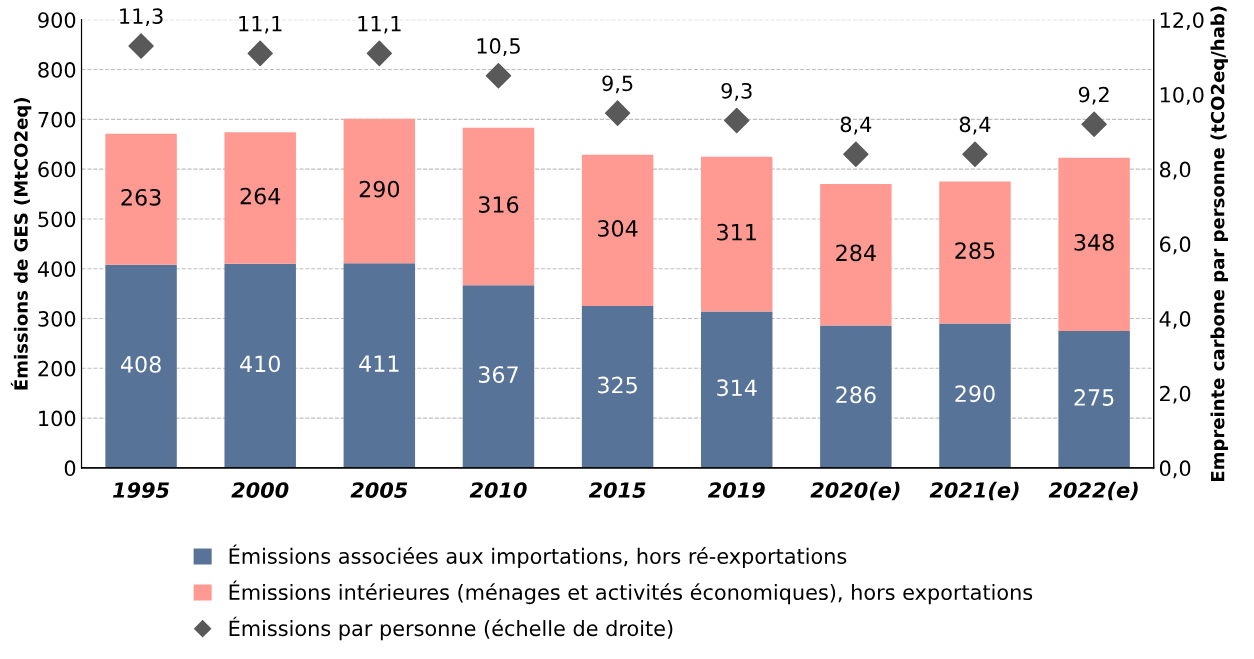 Image resolution: width=1254 pixels, height=659 pixels. I want to click on x-tick-label: 2015, so click(617, 490).